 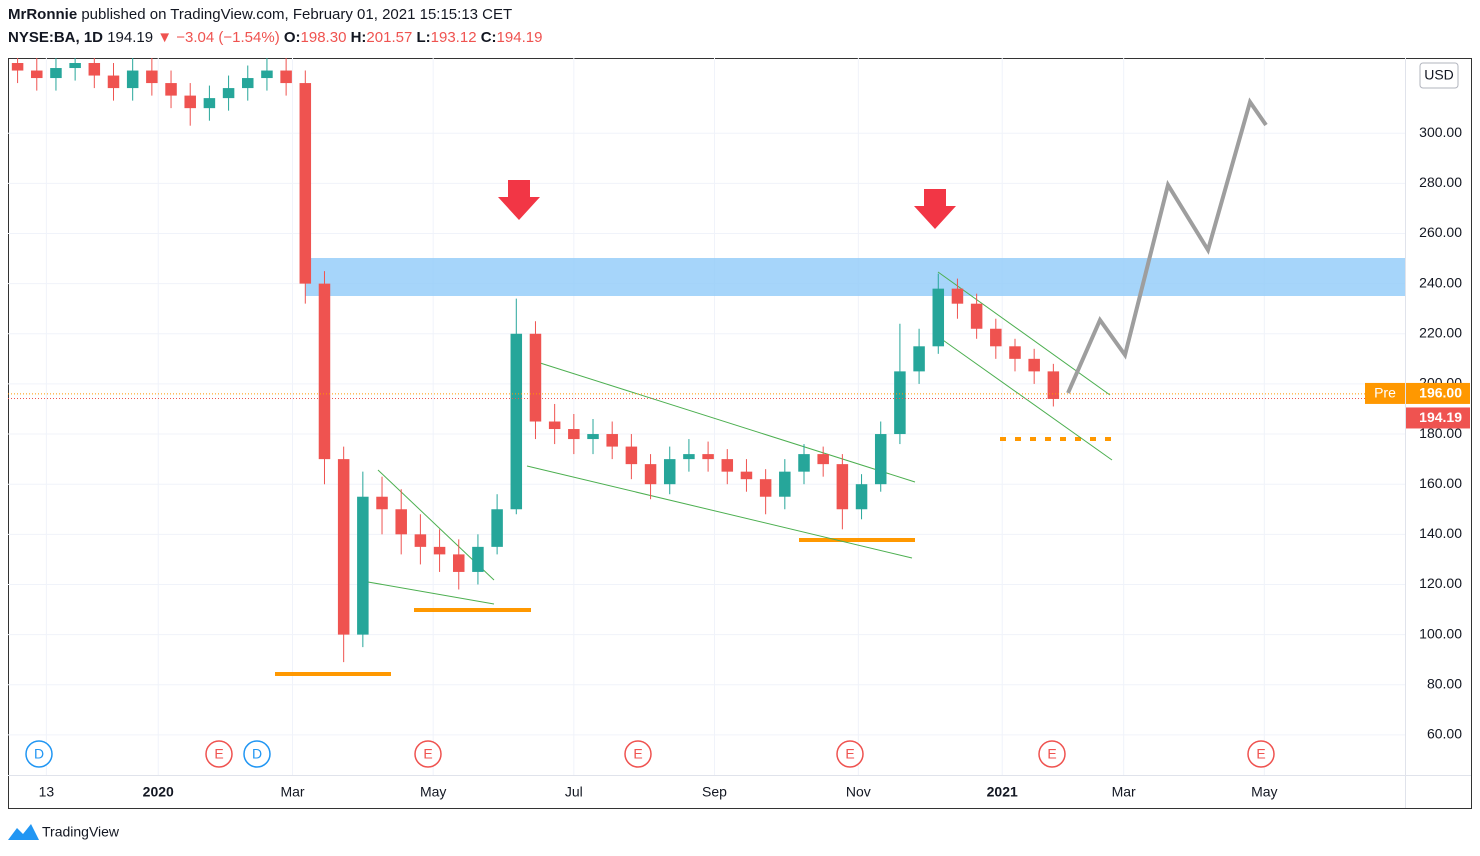 What do you see at coordinates (81, 832) in the screenshot?
I see `brand: TradingView` at bounding box center [81, 832].